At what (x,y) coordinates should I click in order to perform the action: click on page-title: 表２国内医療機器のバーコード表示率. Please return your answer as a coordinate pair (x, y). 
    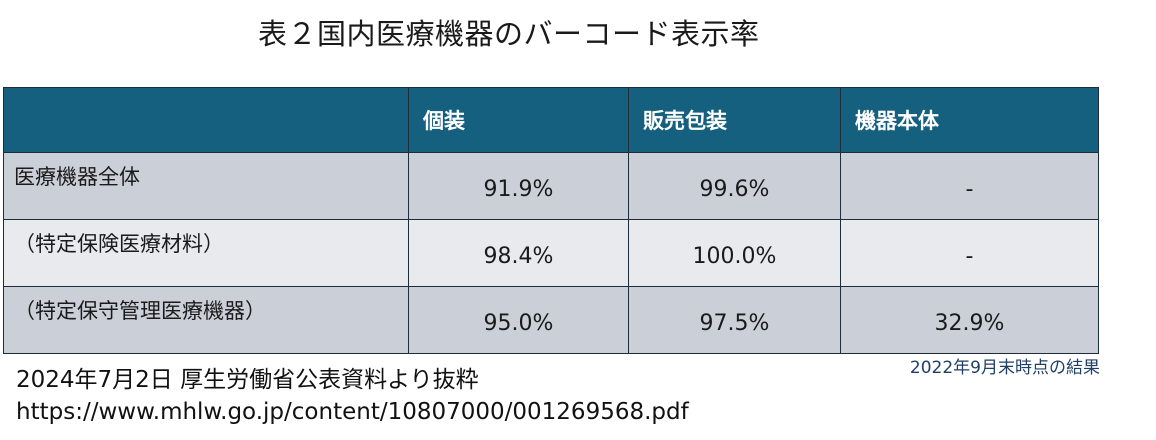
    Looking at the image, I should click on (509, 34).